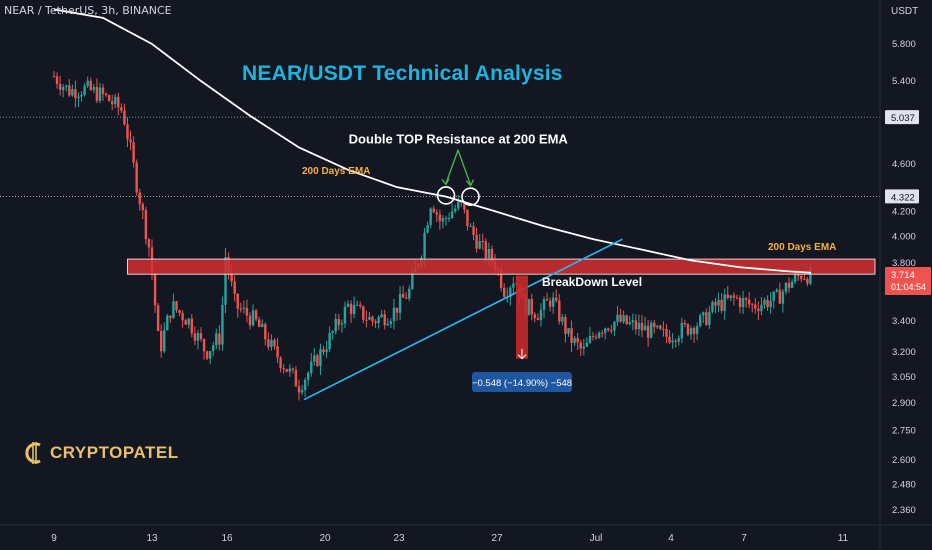  I want to click on breakdown-label: BreakDown Level, so click(592, 282).